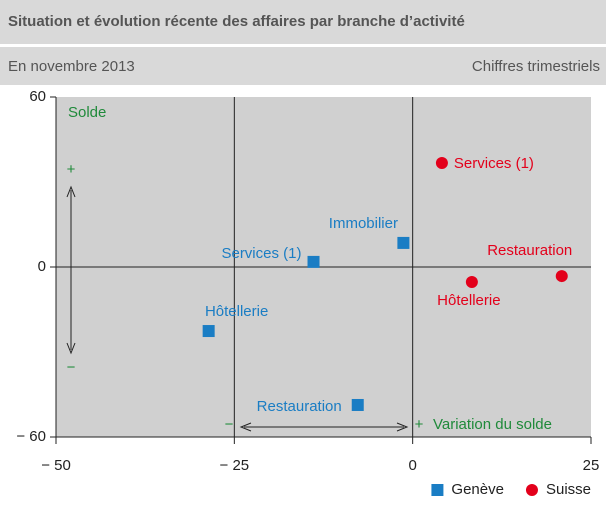  Describe the element at coordinates (87, 112) in the screenshot. I see `annotation: Solde` at that location.